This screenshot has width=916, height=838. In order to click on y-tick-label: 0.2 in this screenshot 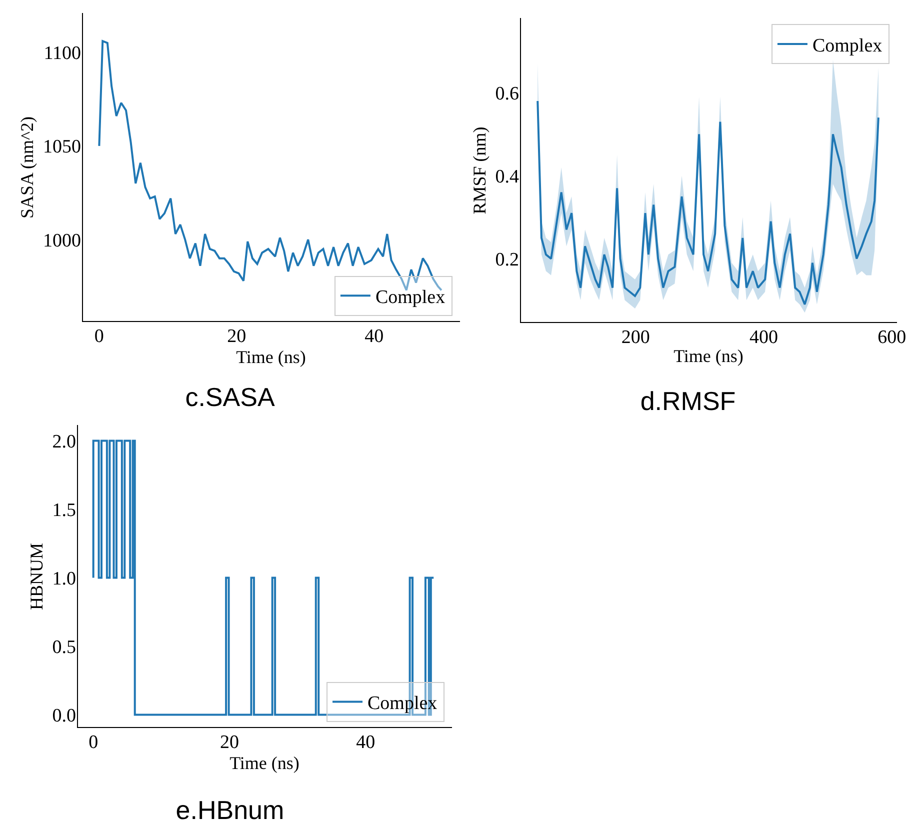, I will do `click(507, 259)`.